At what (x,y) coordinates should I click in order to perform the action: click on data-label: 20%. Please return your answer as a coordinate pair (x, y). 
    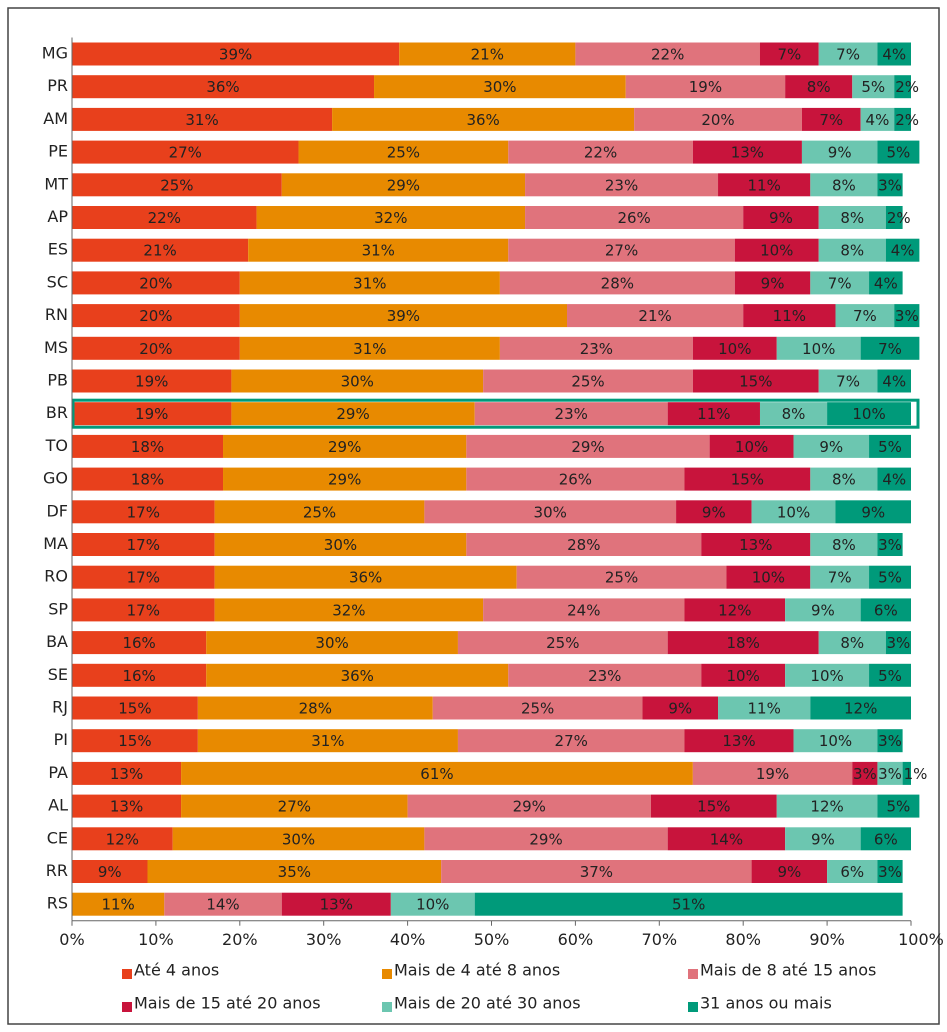
    Looking at the image, I should click on (155, 316).